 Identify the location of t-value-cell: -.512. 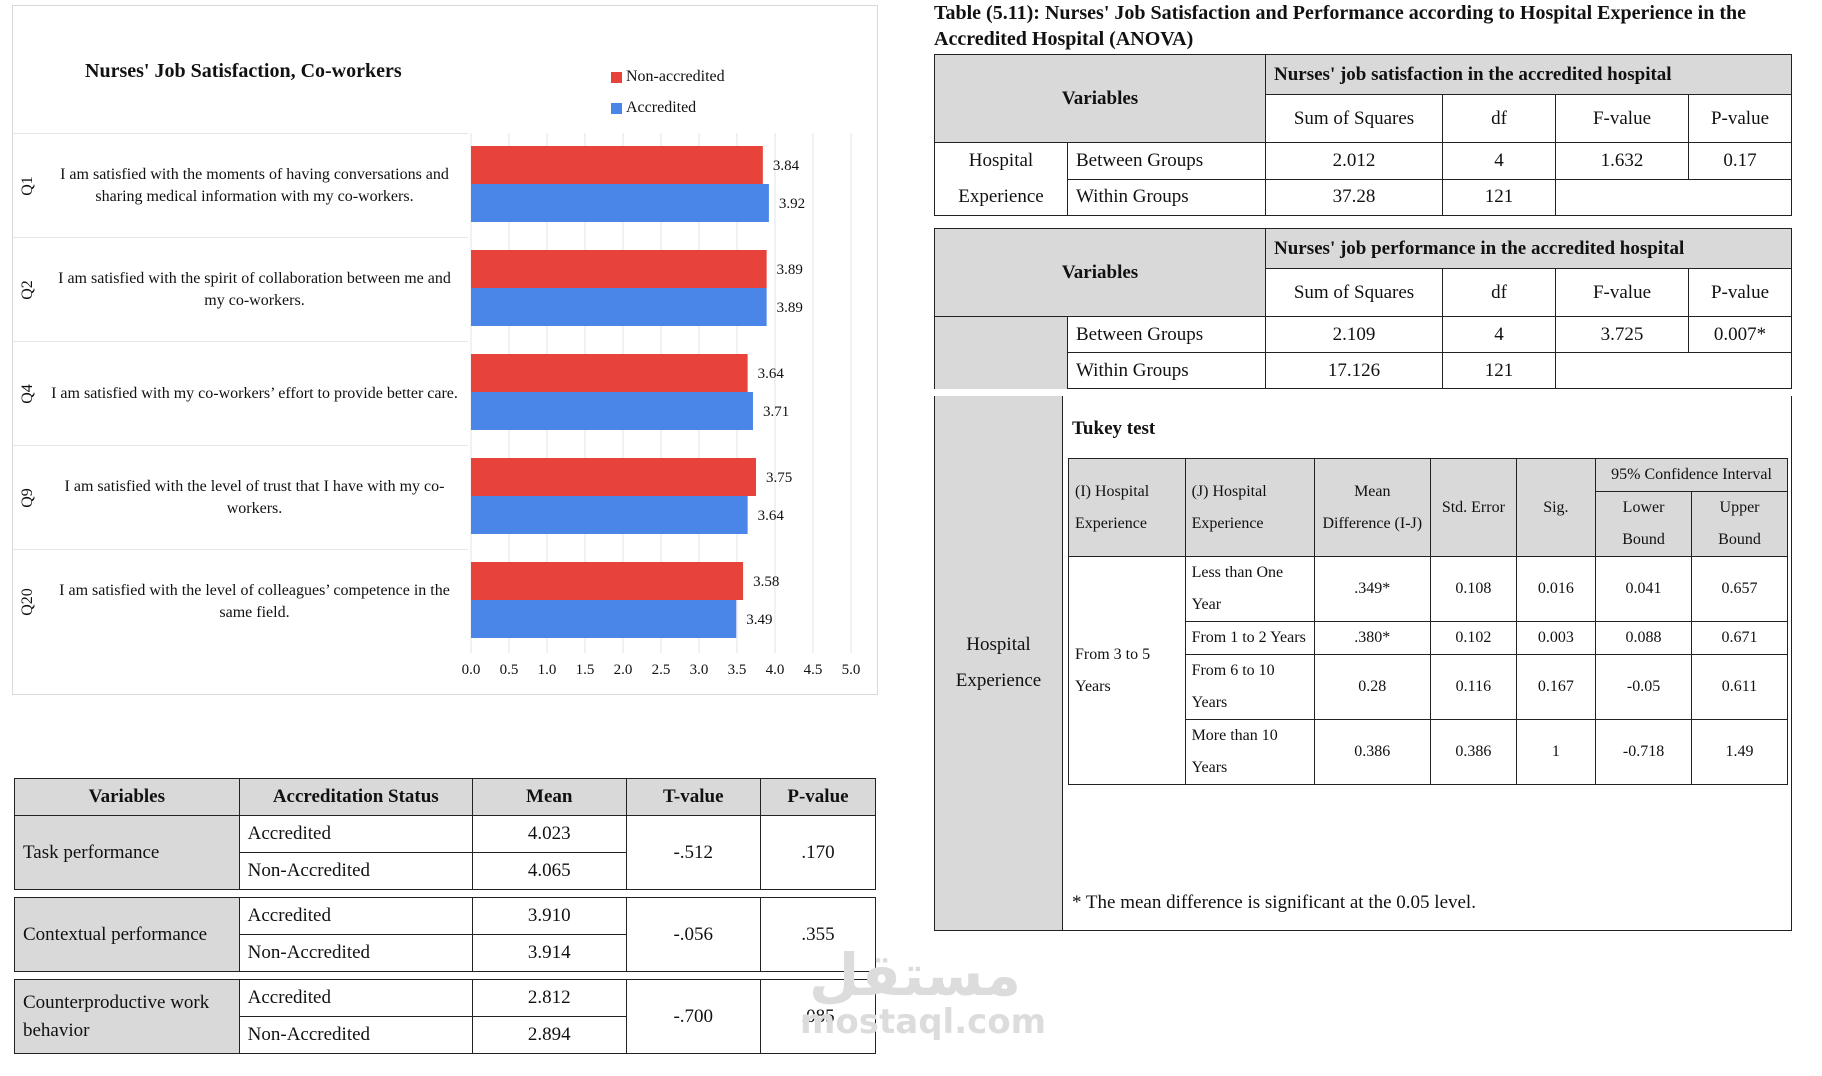
(693, 852).